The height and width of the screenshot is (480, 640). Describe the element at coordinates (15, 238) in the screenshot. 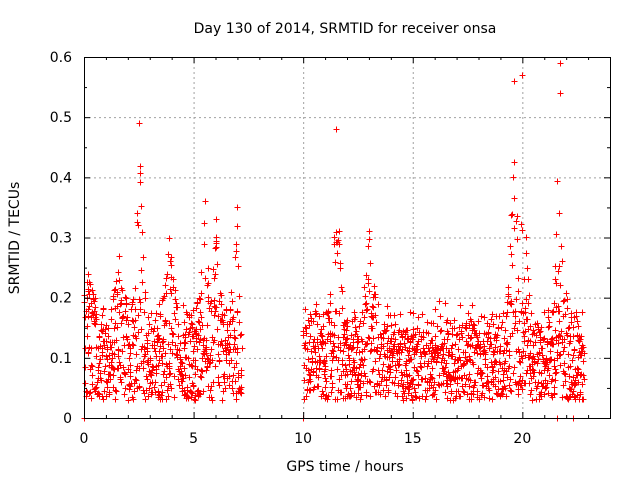

I see `y-axis-label: SRMTID / TECUs` at that location.